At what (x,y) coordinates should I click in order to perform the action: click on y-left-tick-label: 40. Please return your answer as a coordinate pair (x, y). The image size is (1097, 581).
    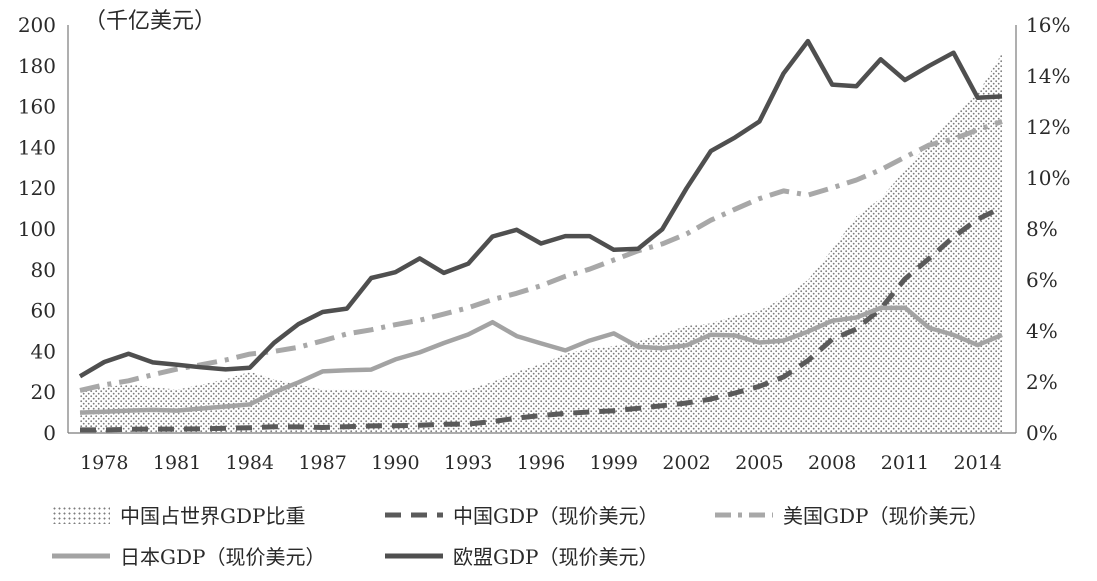
    Looking at the image, I should click on (43, 351).